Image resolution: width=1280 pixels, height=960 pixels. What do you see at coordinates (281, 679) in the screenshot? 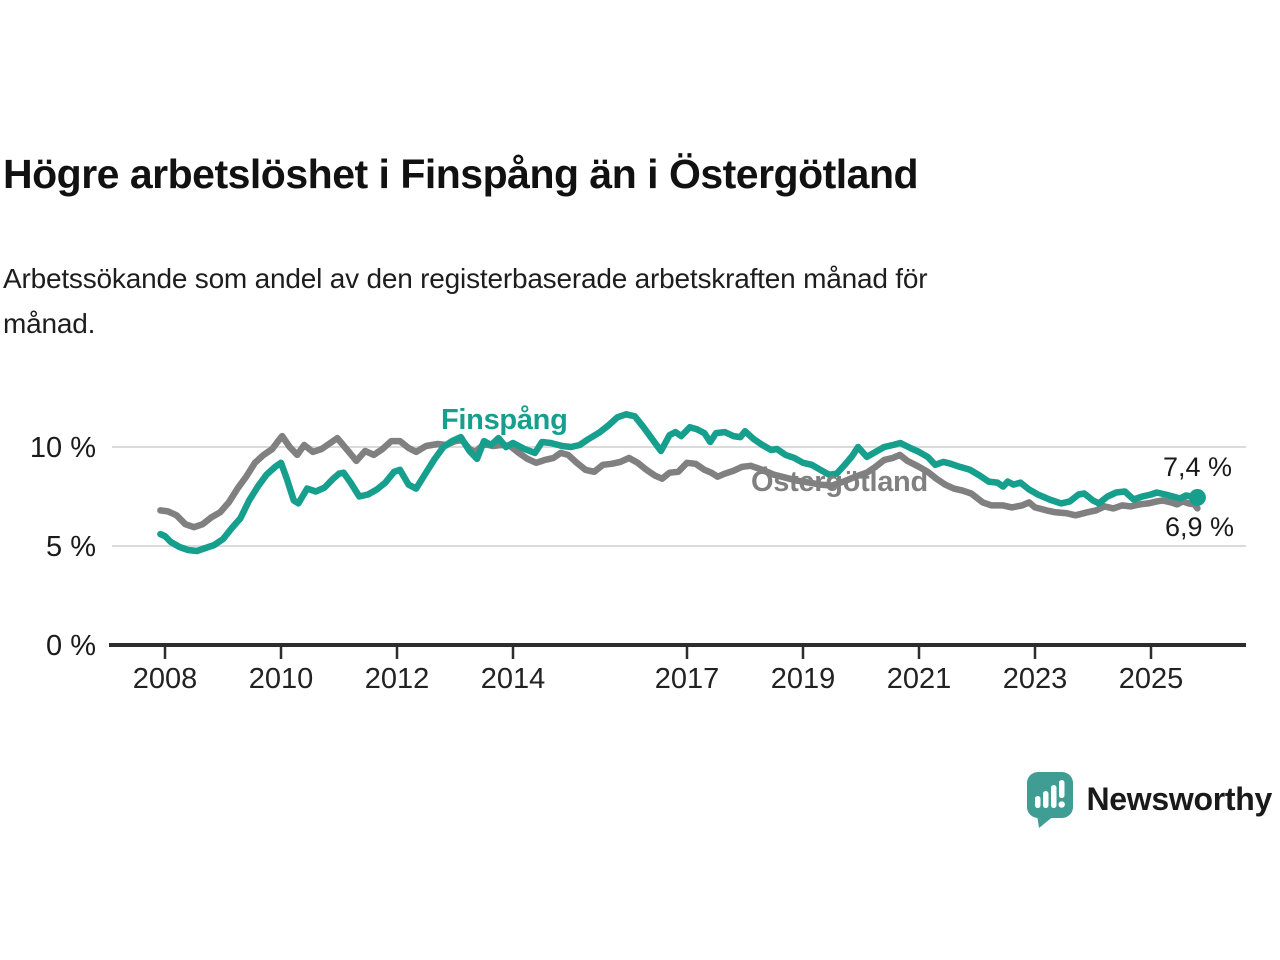
I see `x-tick-label-2010: 2010` at bounding box center [281, 679].